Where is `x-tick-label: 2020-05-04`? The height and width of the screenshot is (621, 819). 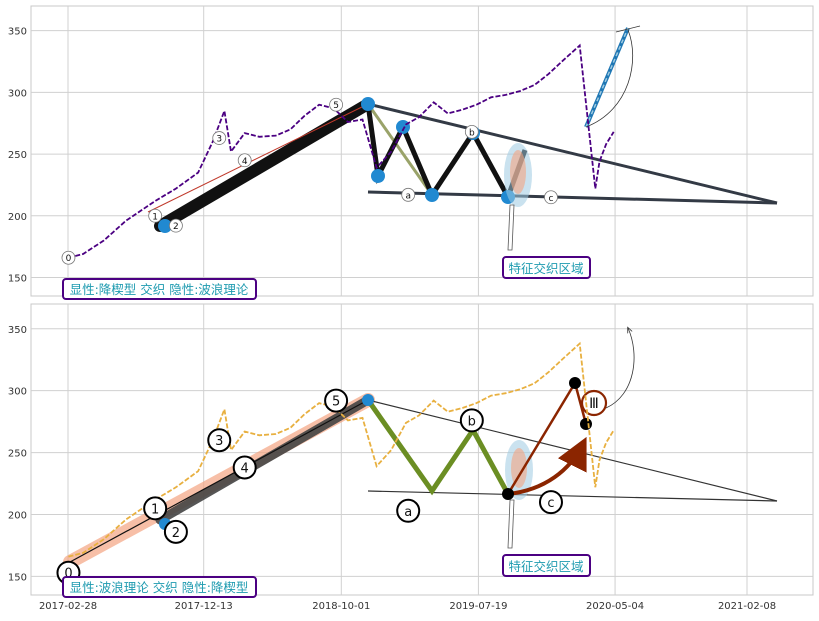
x-tick-label: 2020-05-04 is located at coordinates (615, 606).